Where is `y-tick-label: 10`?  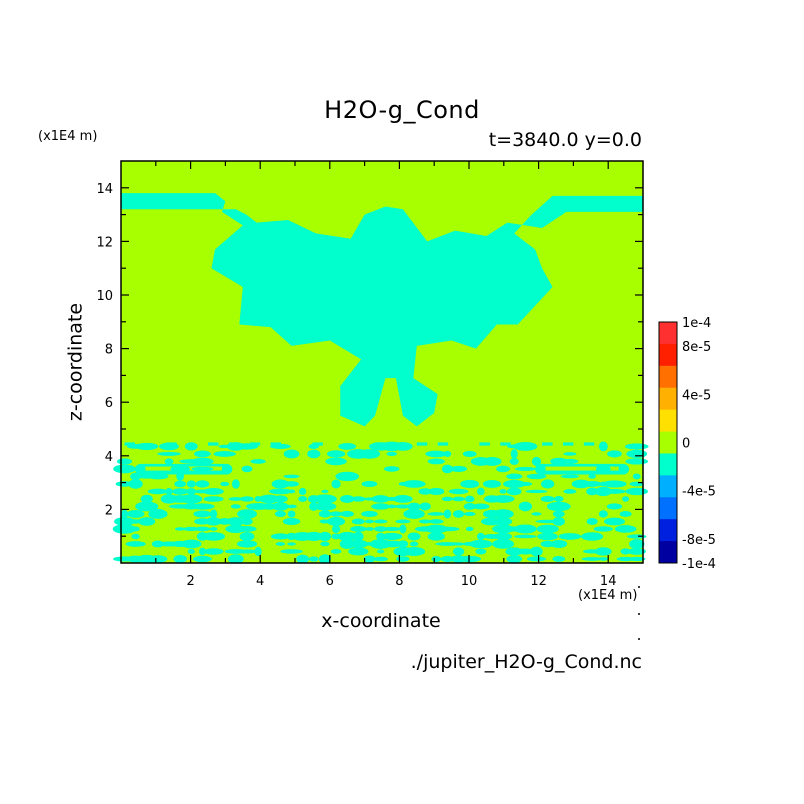
y-tick-label: 10 is located at coordinates (104, 296).